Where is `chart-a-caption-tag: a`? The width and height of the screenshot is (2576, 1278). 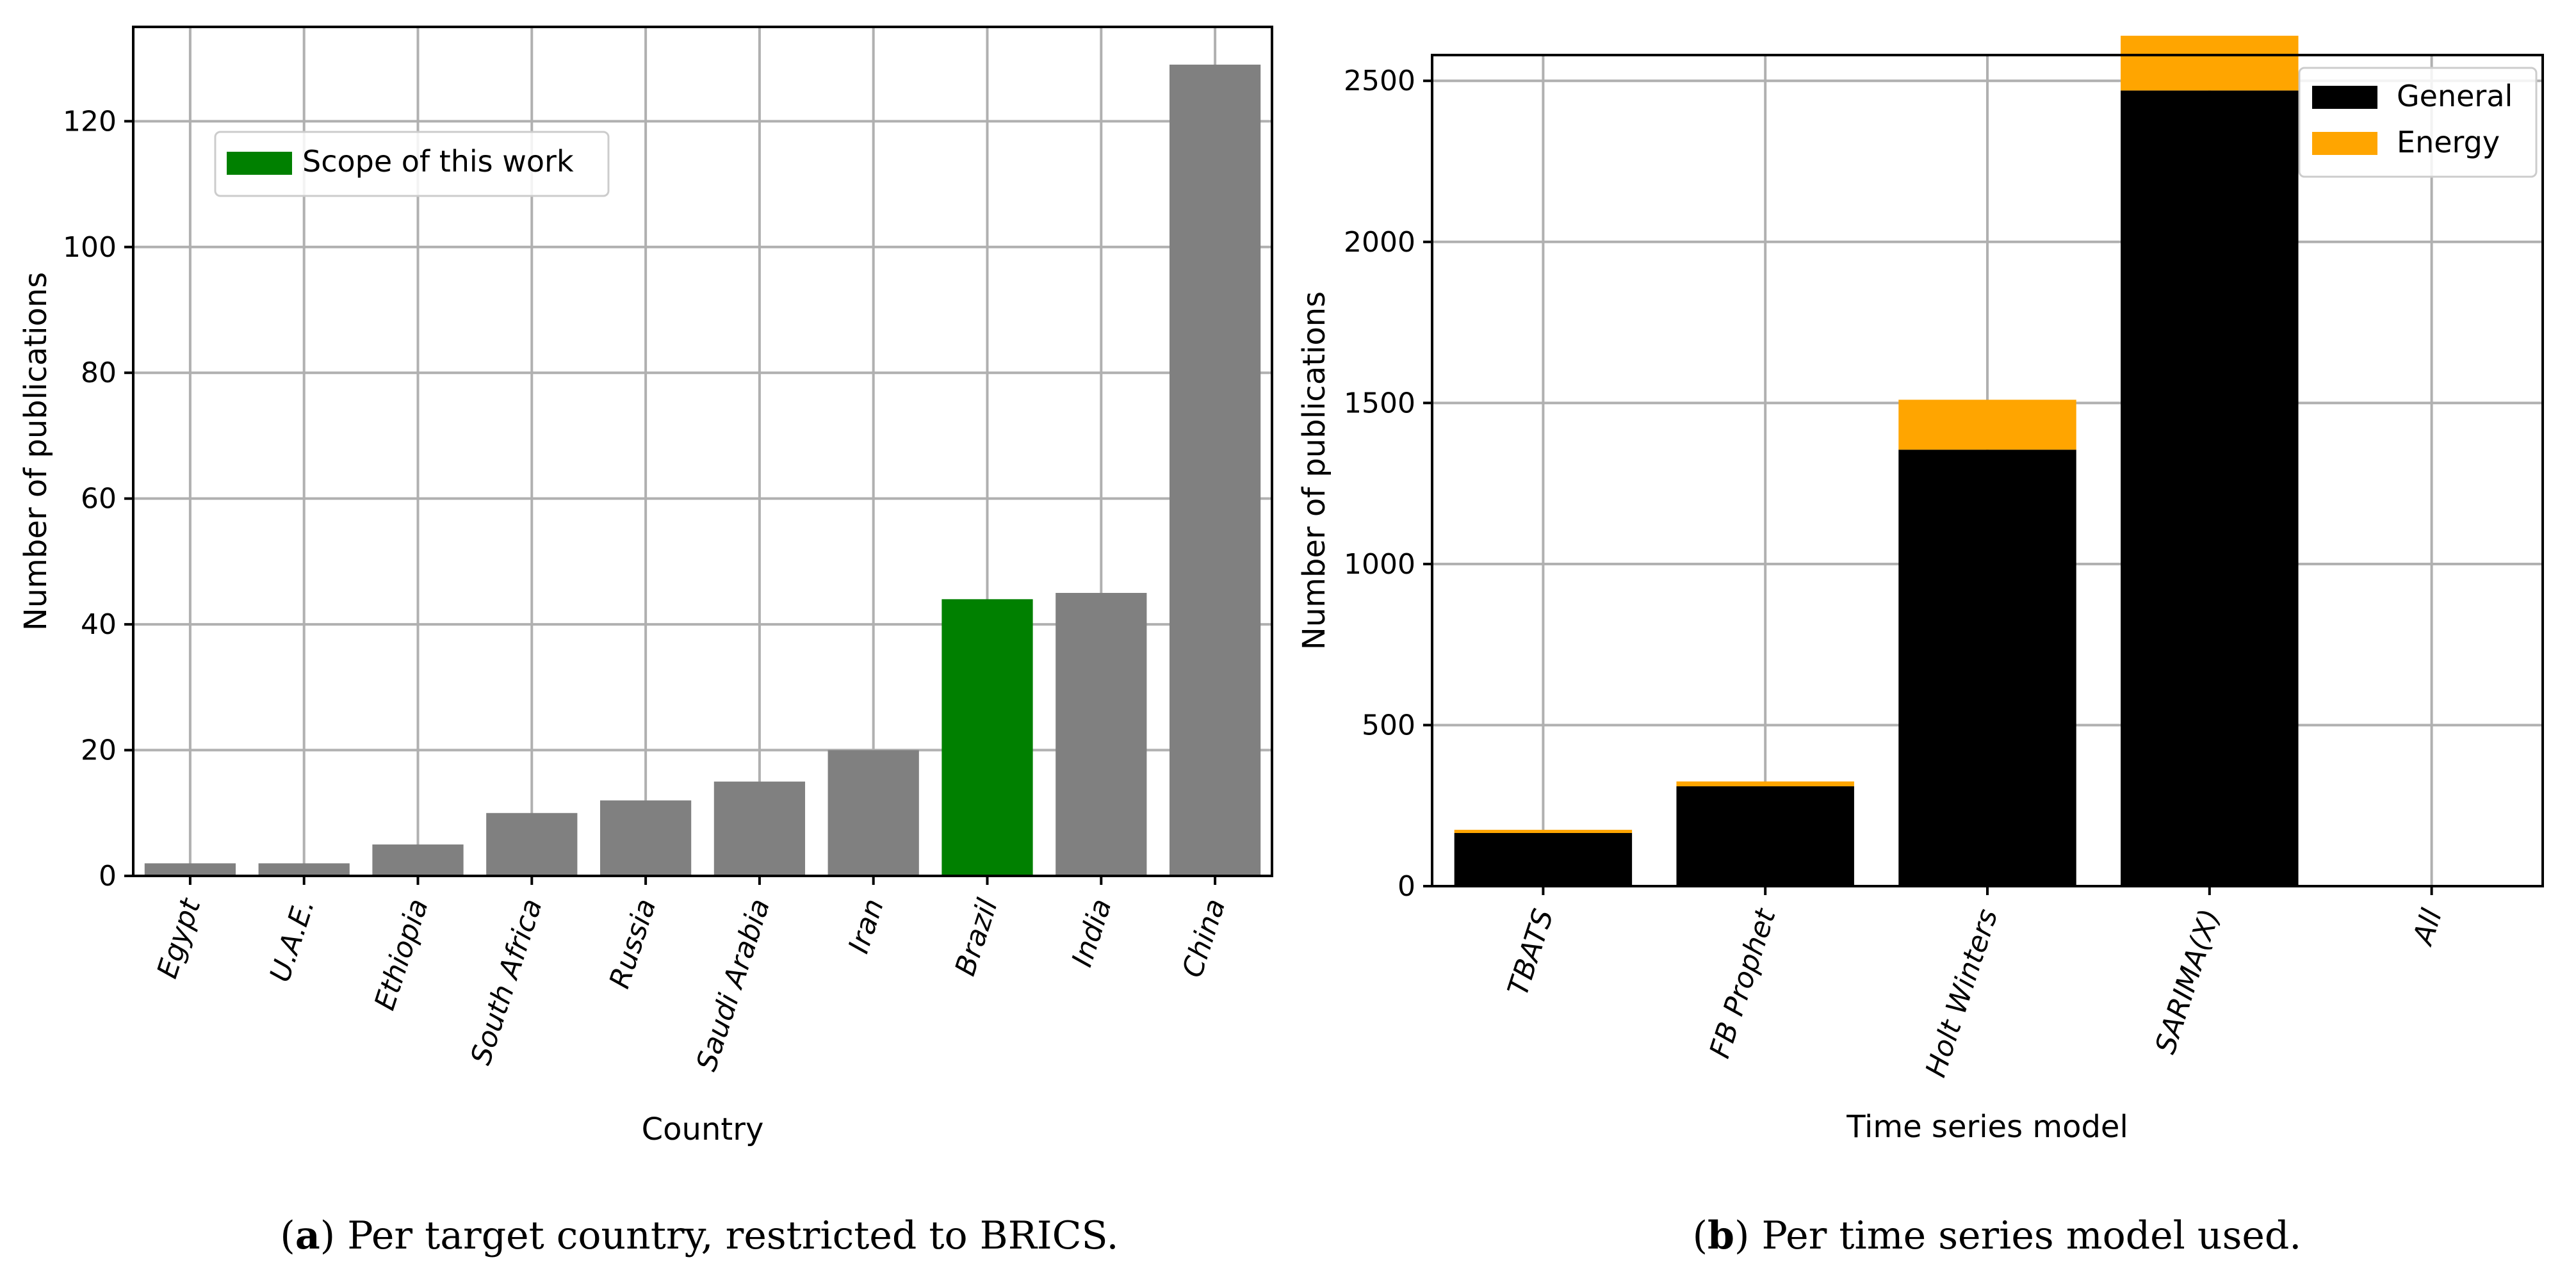 chart-a-caption-tag: a is located at coordinates (307, 1235).